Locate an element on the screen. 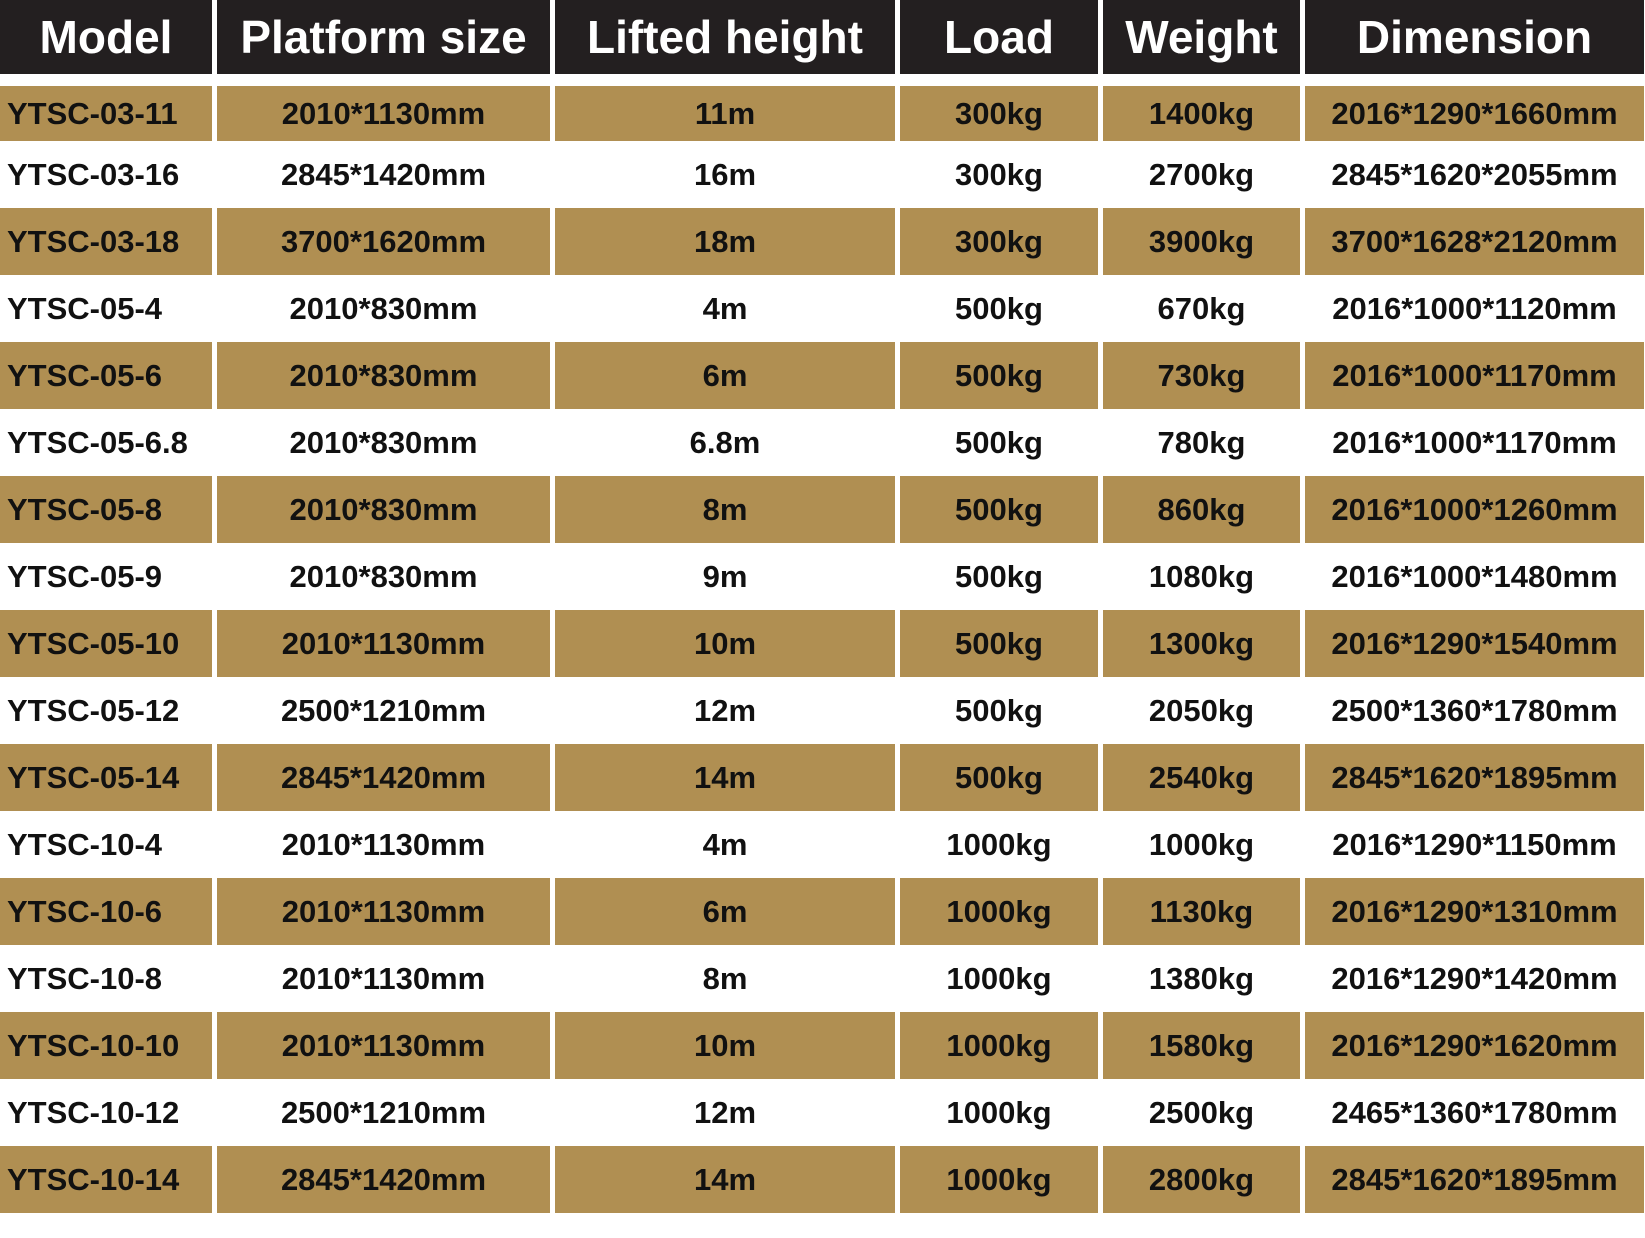 Image resolution: width=1645 pixels, height=1238 pixels. table-cell: YTSC-10-10 is located at coordinates (106, 1045).